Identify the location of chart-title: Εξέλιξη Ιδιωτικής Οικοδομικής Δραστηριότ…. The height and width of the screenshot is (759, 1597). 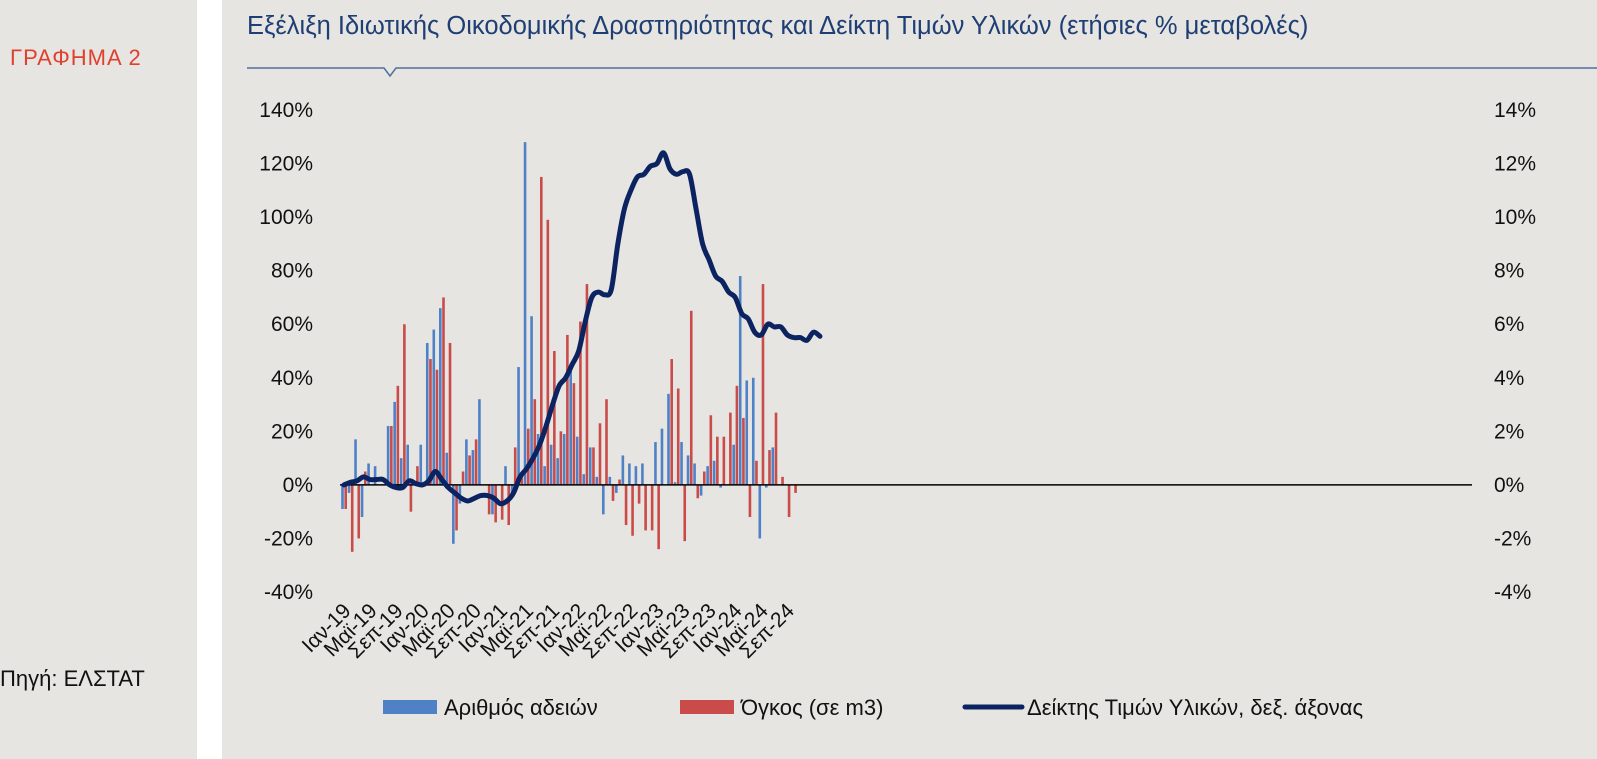
(778, 26).